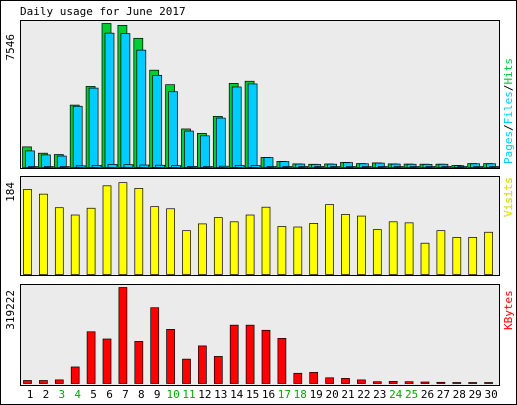 This screenshot has height=405, width=517. What do you see at coordinates (347, 394) in the screenshot?
I see `day-label-21: 21` at bounding box center [347, 394].